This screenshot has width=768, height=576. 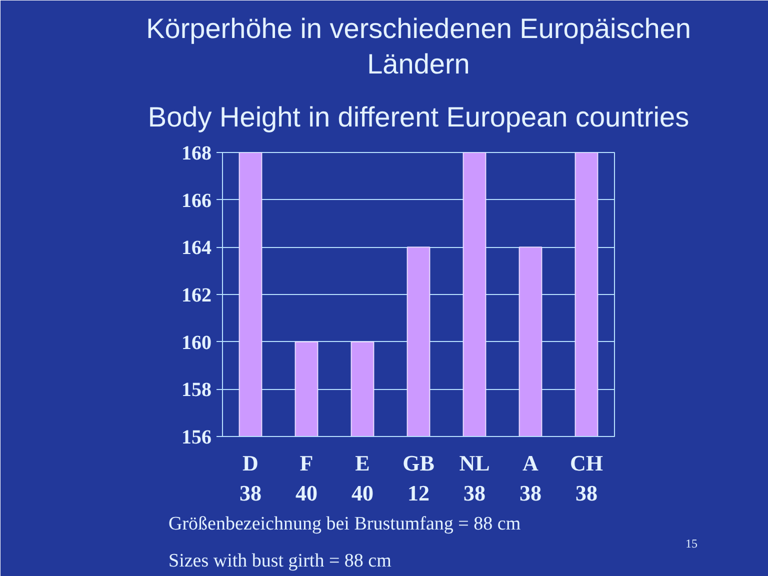 I want to click on y-tick-label: 160, so click(x=197, y=343).